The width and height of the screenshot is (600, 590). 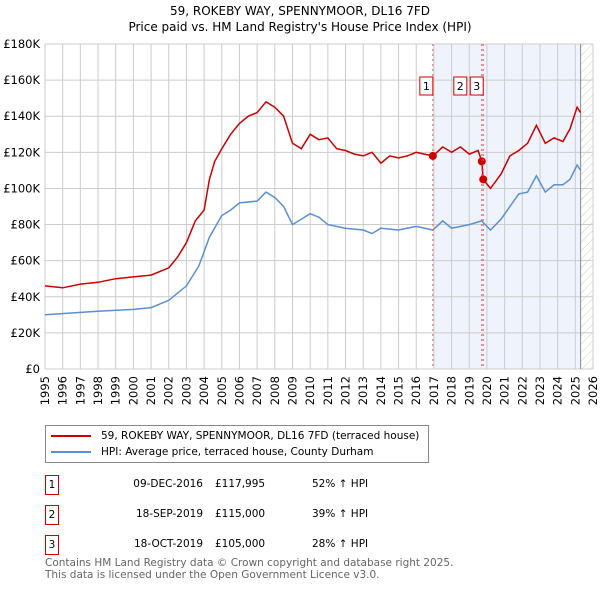 I want to click on x-tick-label: 2001, so click(x=151, y=390).